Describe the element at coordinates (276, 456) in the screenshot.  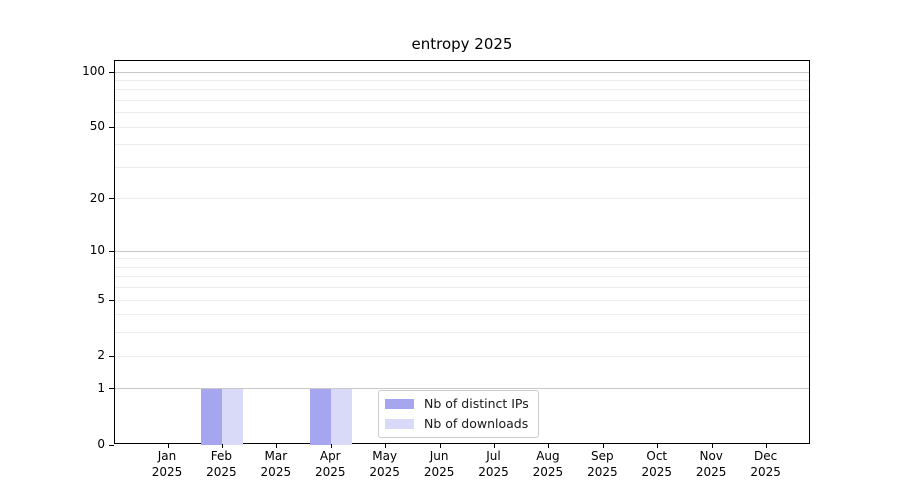
I see `x-tick-month: Mar` at that location.